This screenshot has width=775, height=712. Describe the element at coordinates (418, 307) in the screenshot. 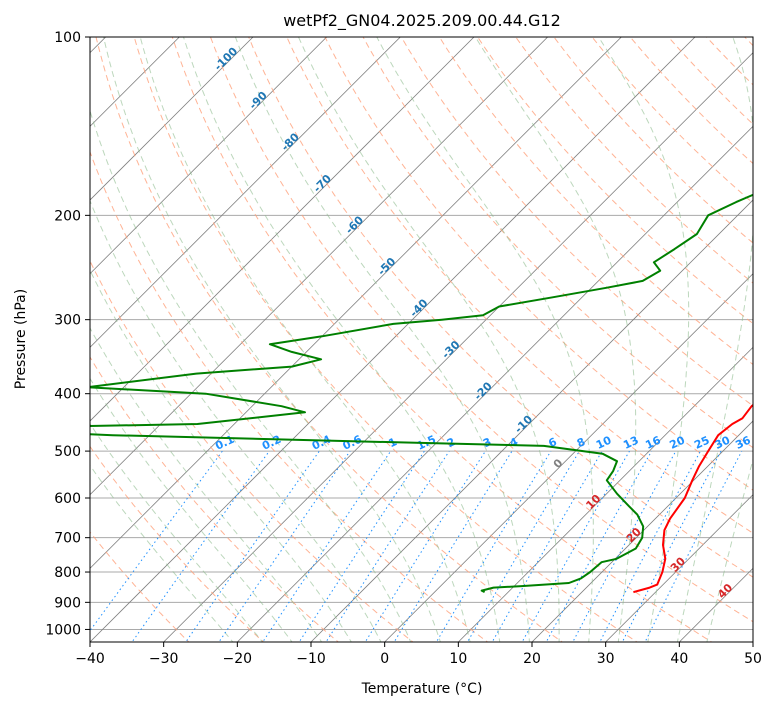

I see `isotherm-label: -40` at that location.